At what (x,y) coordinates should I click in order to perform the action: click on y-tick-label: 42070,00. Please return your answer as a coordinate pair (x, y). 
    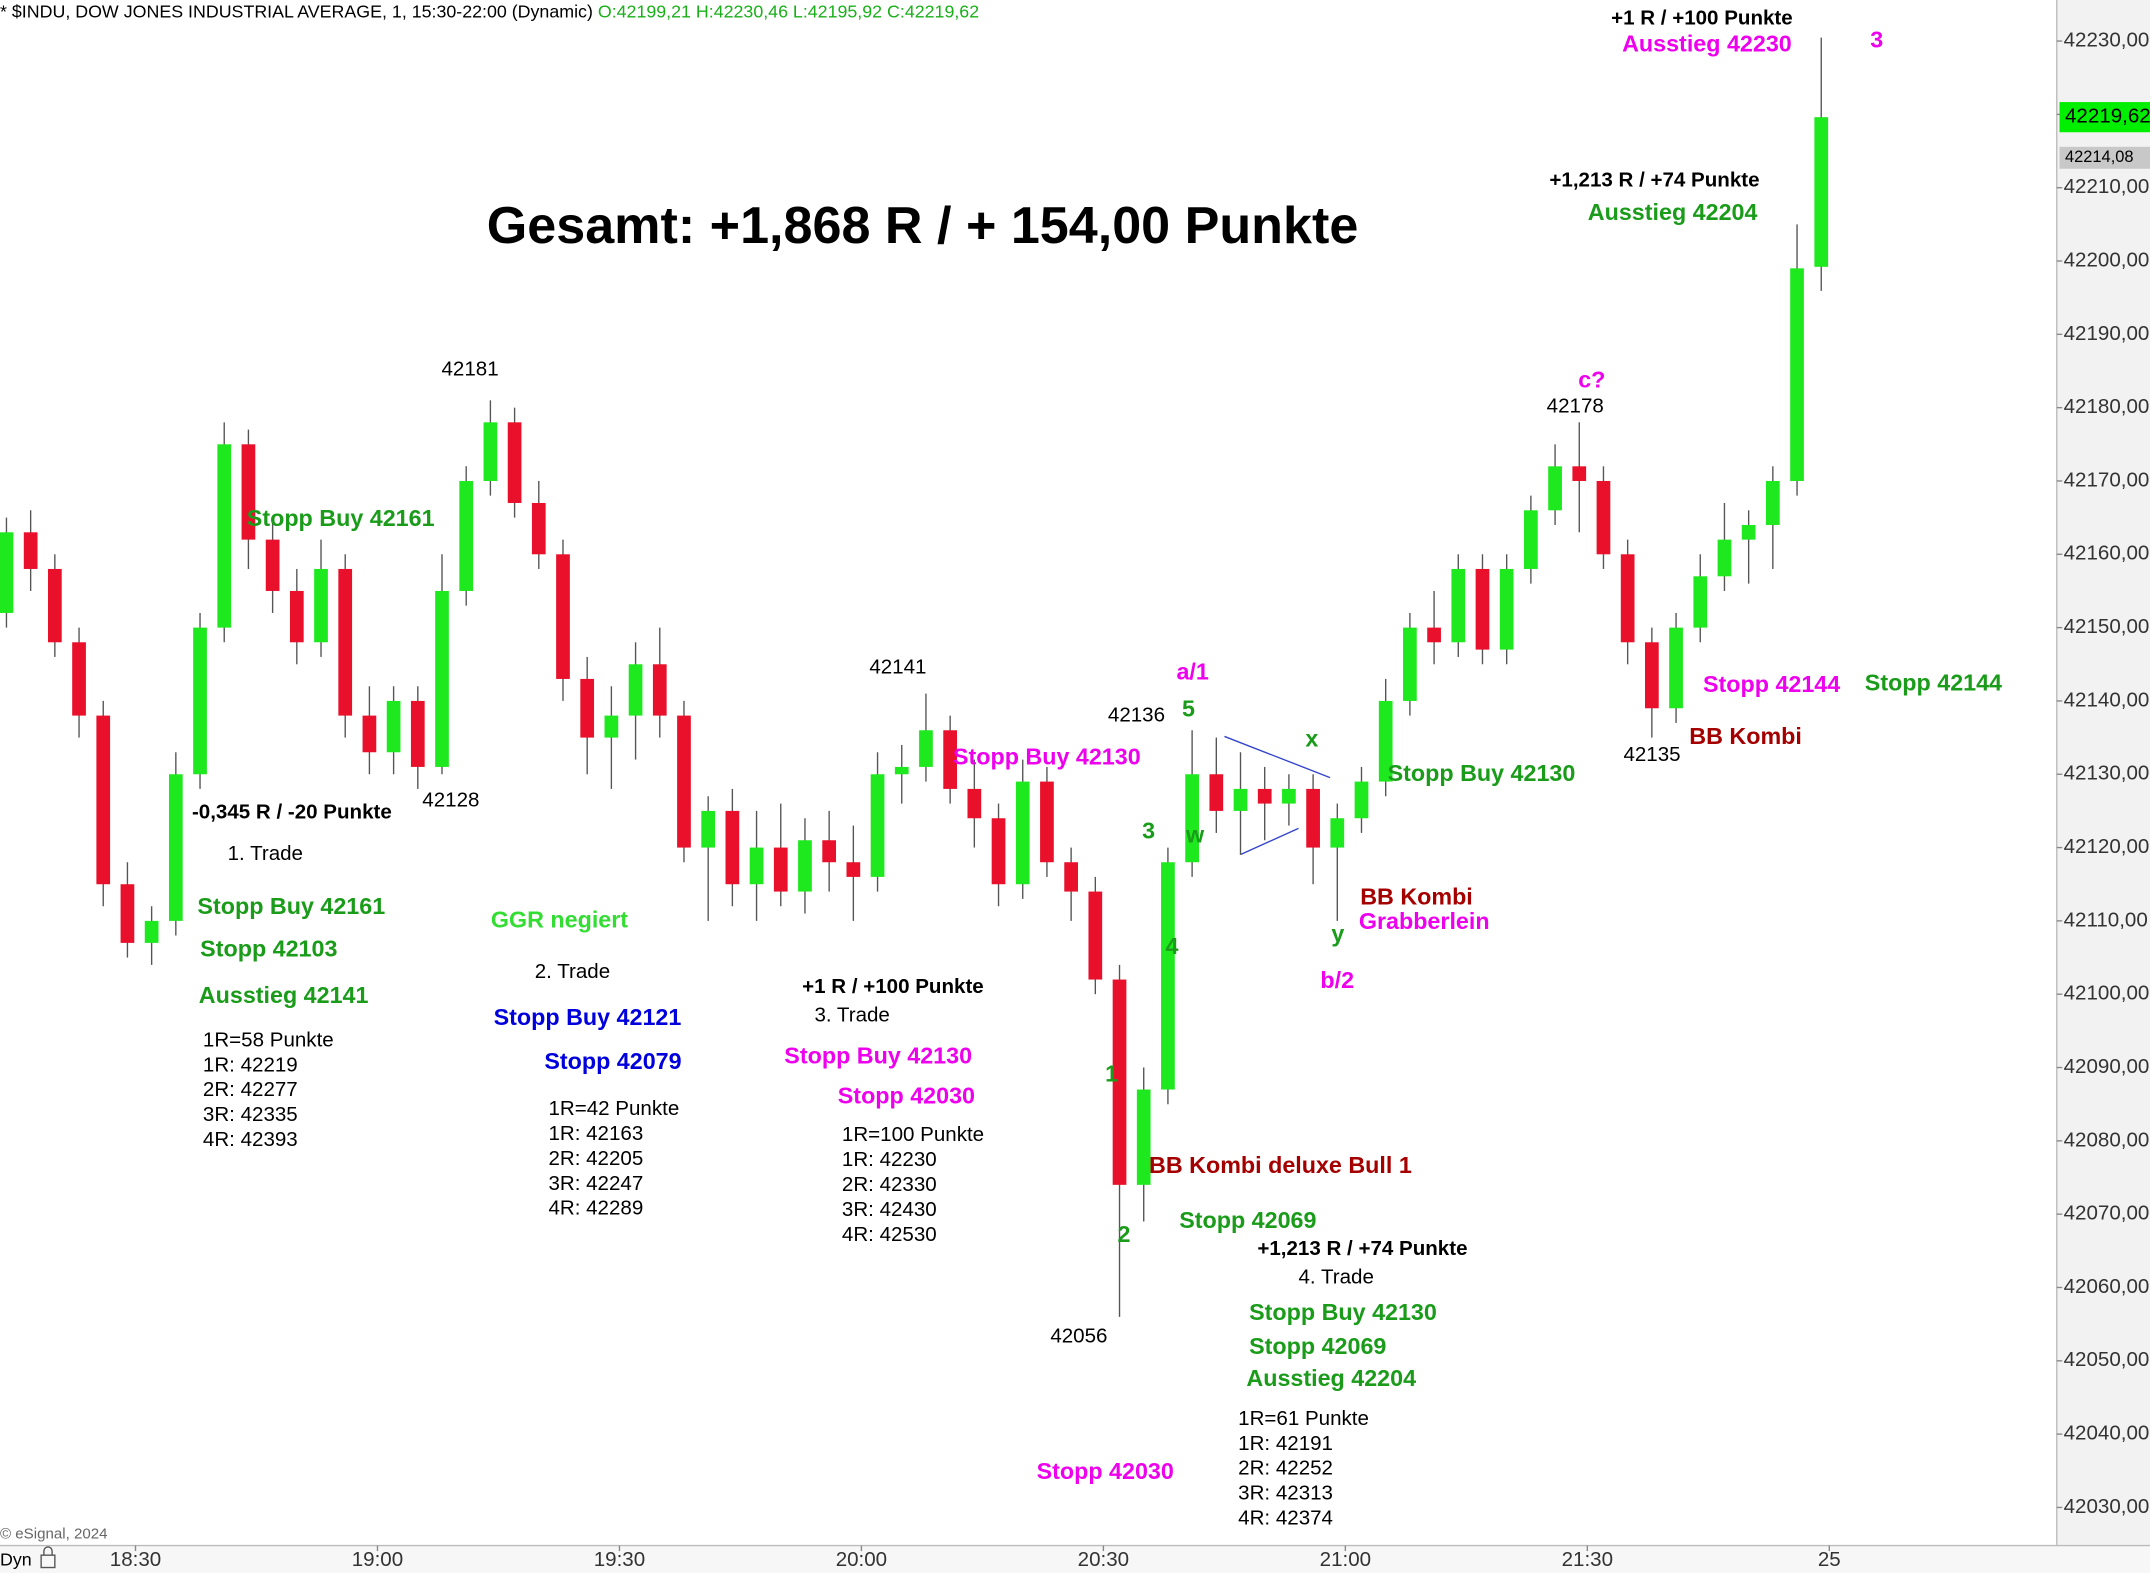
    Looking at the image, I should click on (2107, 1213).